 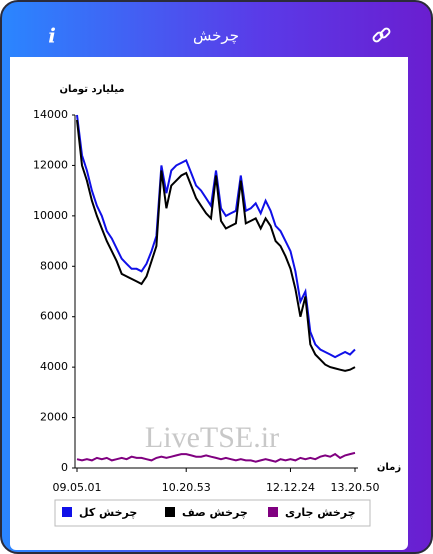 I want to click on x-tick-label: 10.20.53, so click(x=186, y=487).